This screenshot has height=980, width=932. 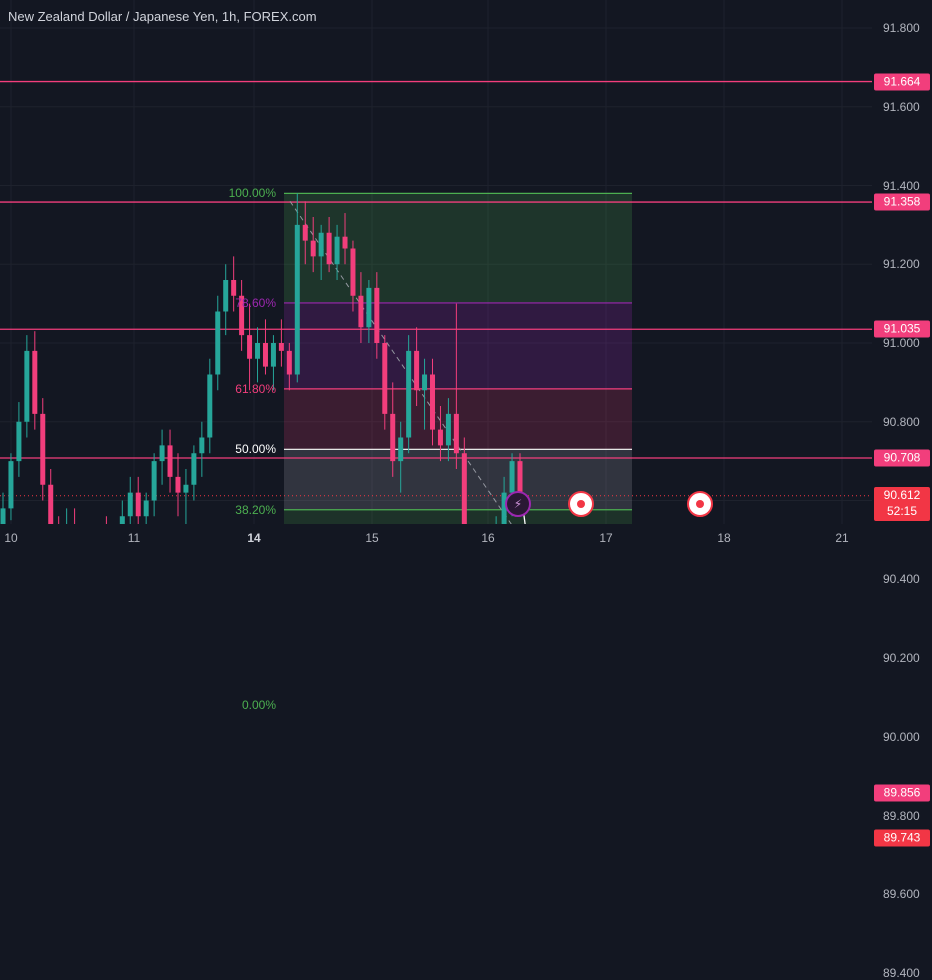 I want to click on time-tick-label: 17, so click(x=606, y=538).